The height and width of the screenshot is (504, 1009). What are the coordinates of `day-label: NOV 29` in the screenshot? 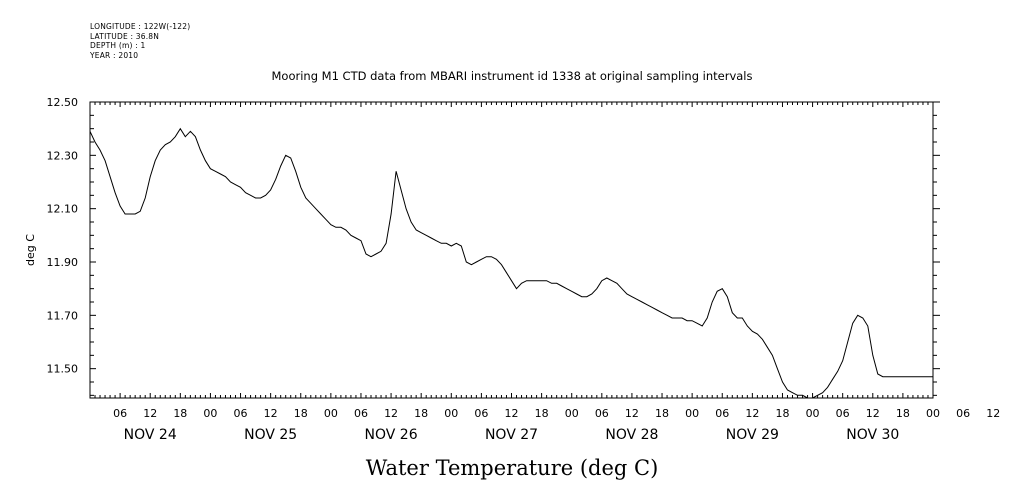 It's located at (752, 435).